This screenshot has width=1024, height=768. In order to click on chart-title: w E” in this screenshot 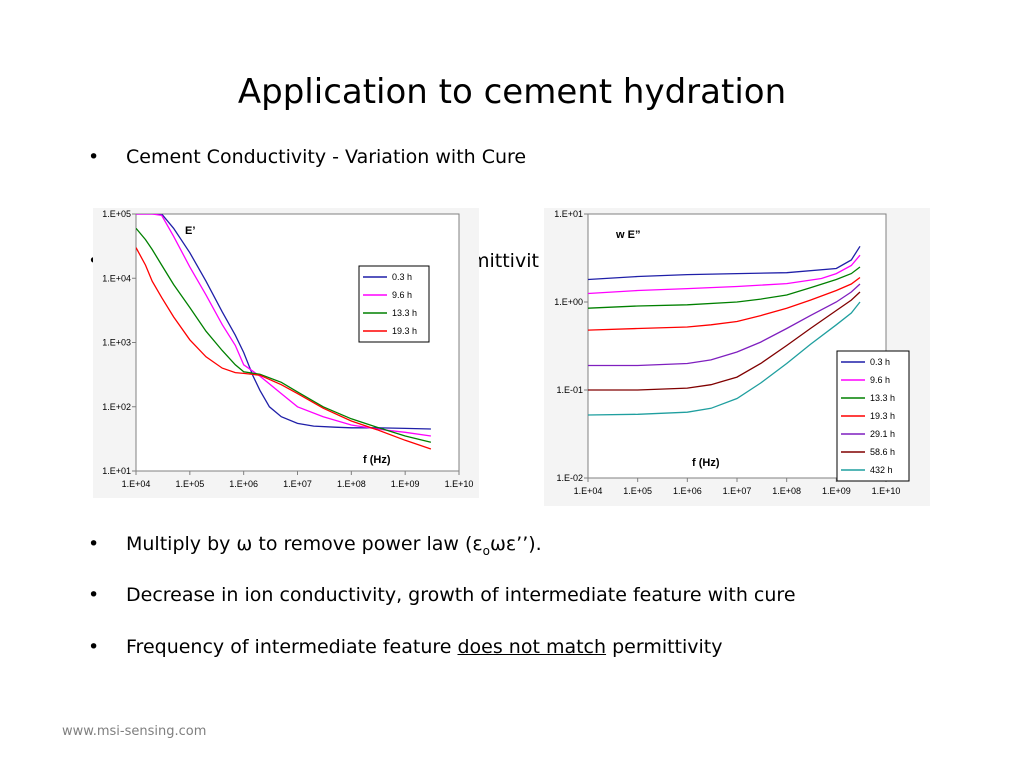, I will do `click(627, 235)`.